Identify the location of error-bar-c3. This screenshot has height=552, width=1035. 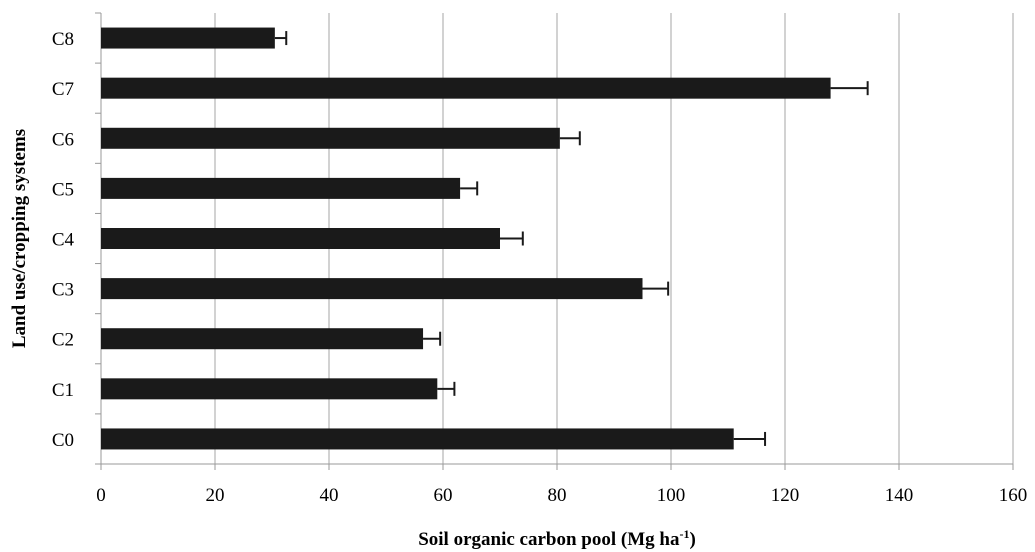
(656, 288).